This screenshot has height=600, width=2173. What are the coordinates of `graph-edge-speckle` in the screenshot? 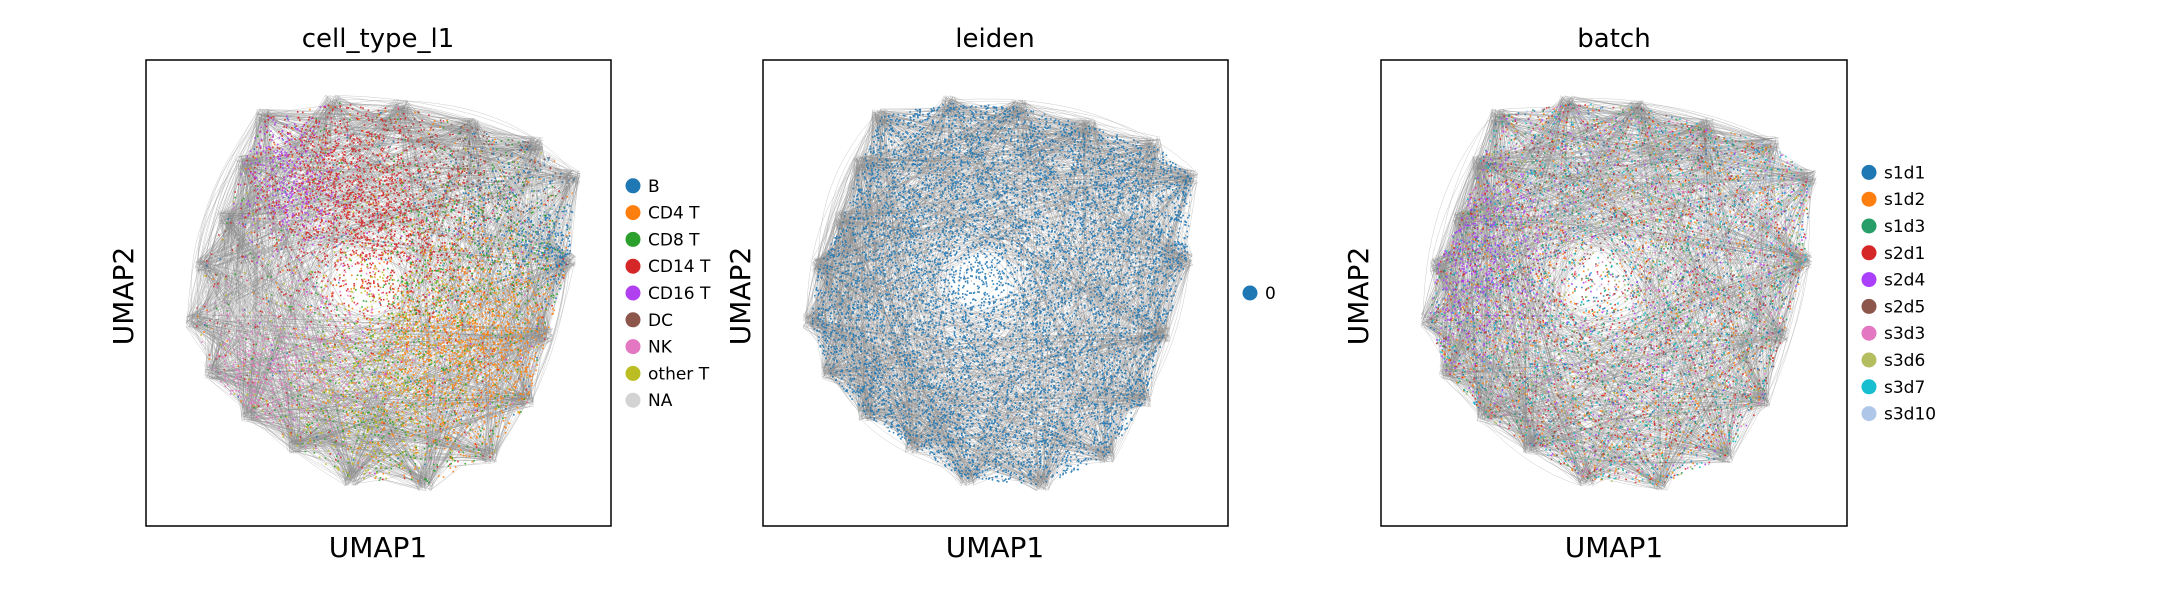 It's located at (1000, 293).